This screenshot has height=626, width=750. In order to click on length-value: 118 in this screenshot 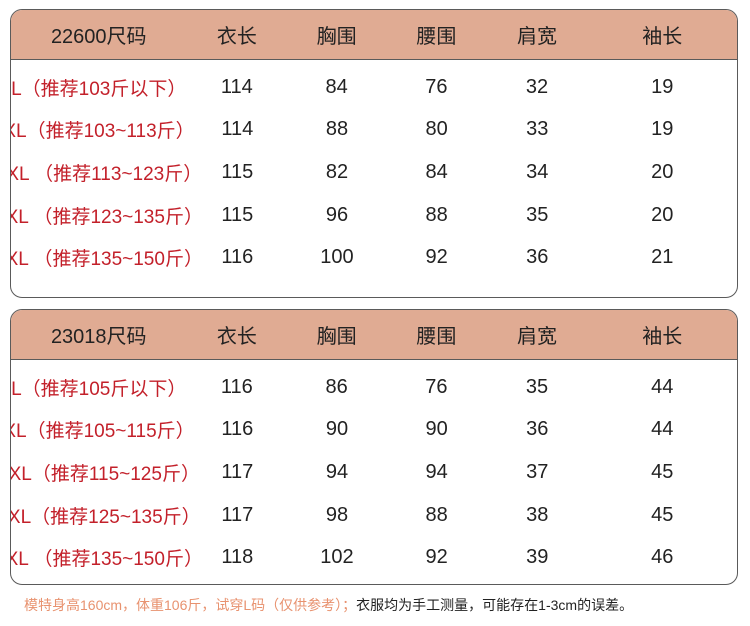, I will do `click(237, 557)`.